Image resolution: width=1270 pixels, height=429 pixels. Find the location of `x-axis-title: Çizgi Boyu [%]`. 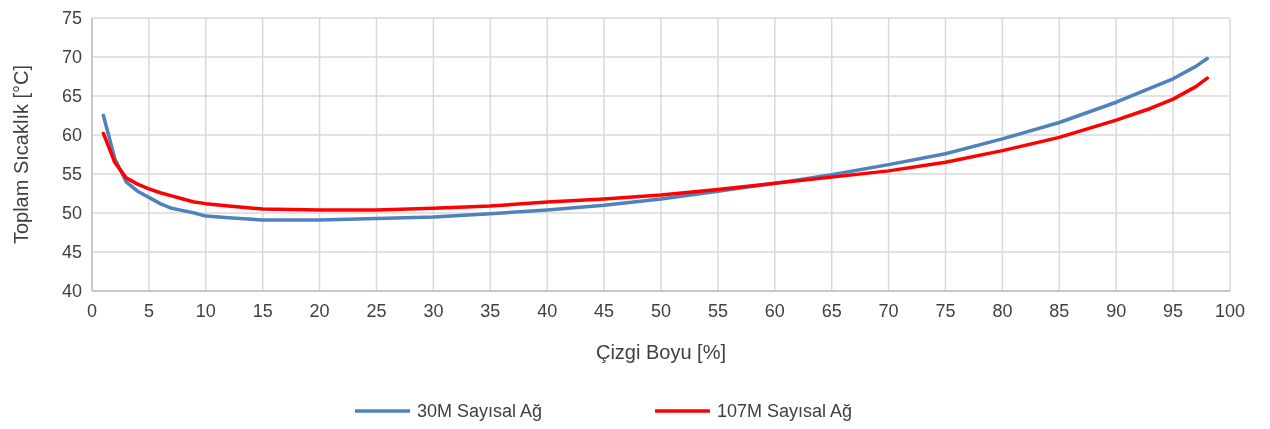

x-axis-title: Çizgi Boyu [%] is located at coordinates (661, 352).